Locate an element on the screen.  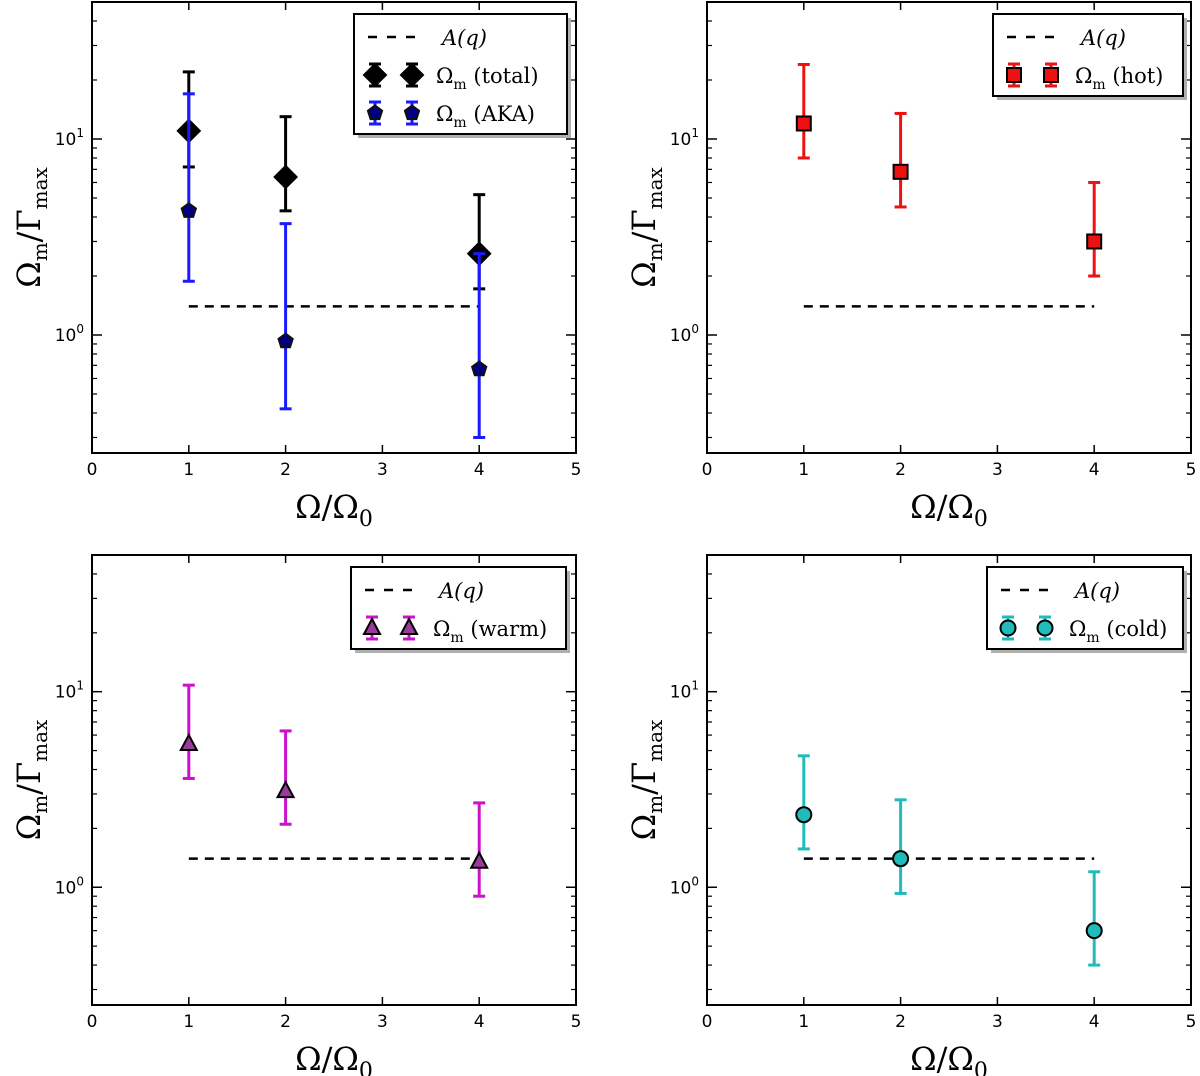
legend: A(q) Ωm (total) Ωm (AKA) is located at coordinates (462, 75).